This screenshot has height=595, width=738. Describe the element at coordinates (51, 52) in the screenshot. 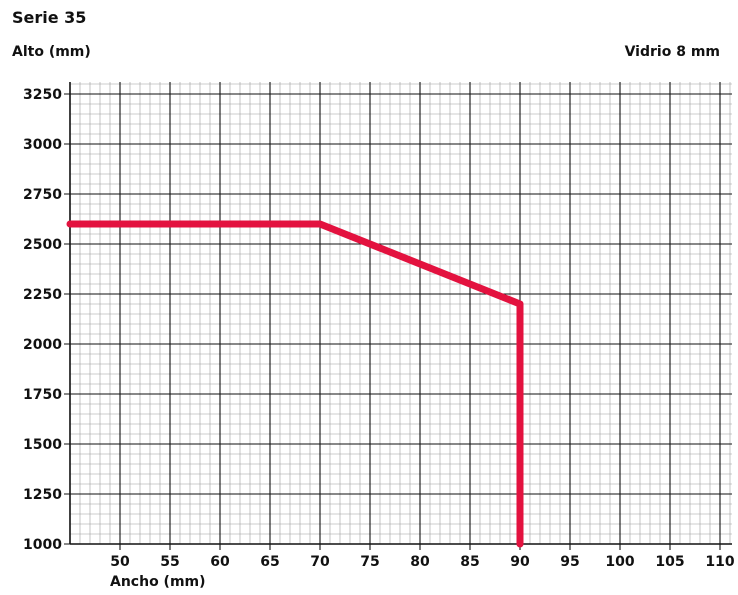

I see `y-axis-label: Alto (mm)` at that location.